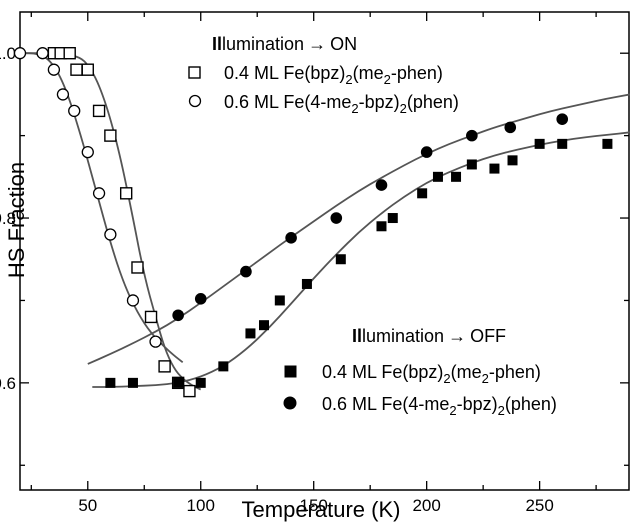 Image resolution: width=630 pixels, height=522 pixels. What do you see at coordinates (357, 336) in the screenshot?
I see `legend-off-heading-bold: Il` at bounding box center [357, 336].